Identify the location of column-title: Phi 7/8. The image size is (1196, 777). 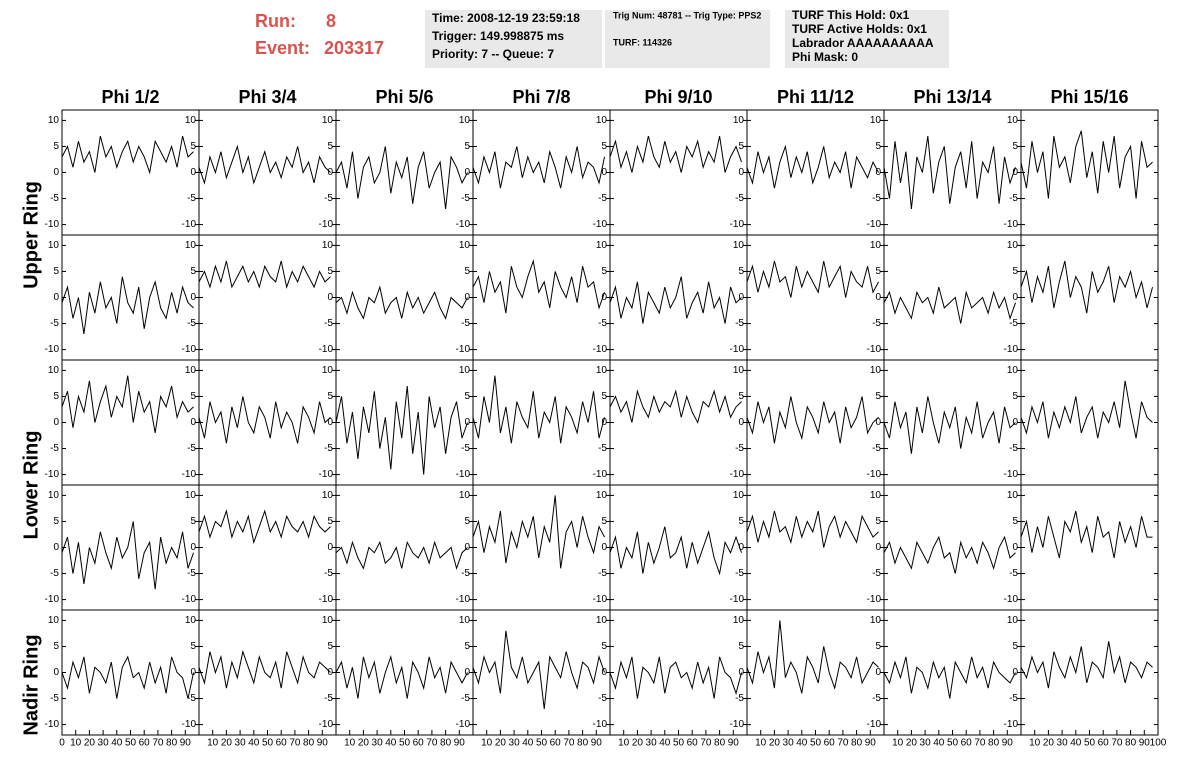
(541, 97).